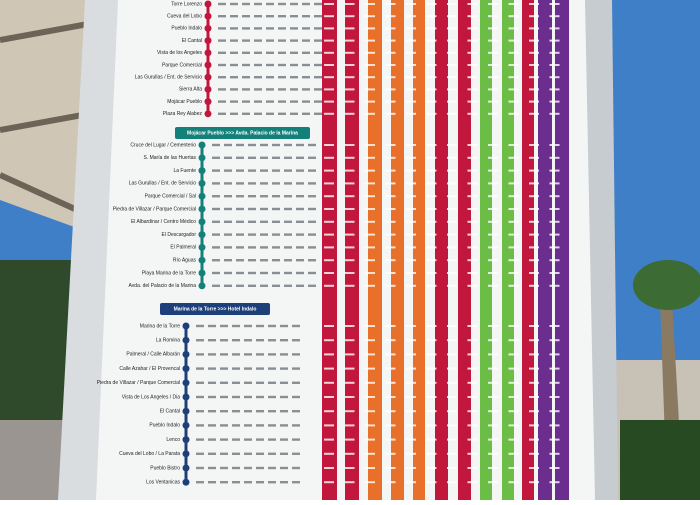  I want to click on stop-name: La Romina, so click(168, 341).